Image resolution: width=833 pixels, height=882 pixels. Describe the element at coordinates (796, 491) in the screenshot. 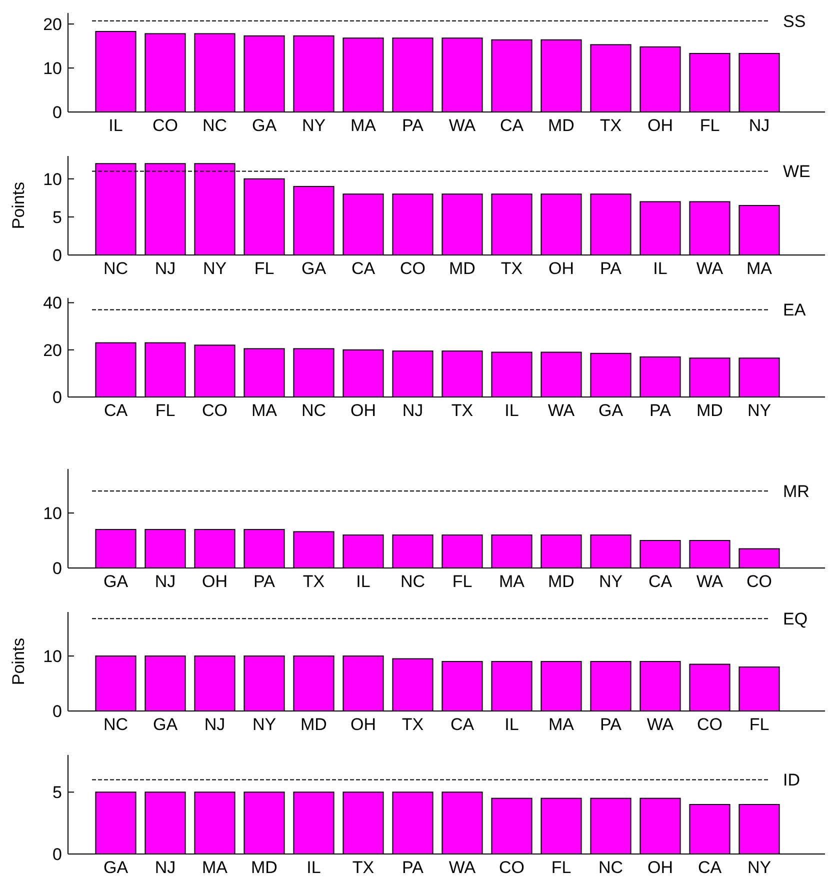

I see `ref-line-label: MR` at that location.